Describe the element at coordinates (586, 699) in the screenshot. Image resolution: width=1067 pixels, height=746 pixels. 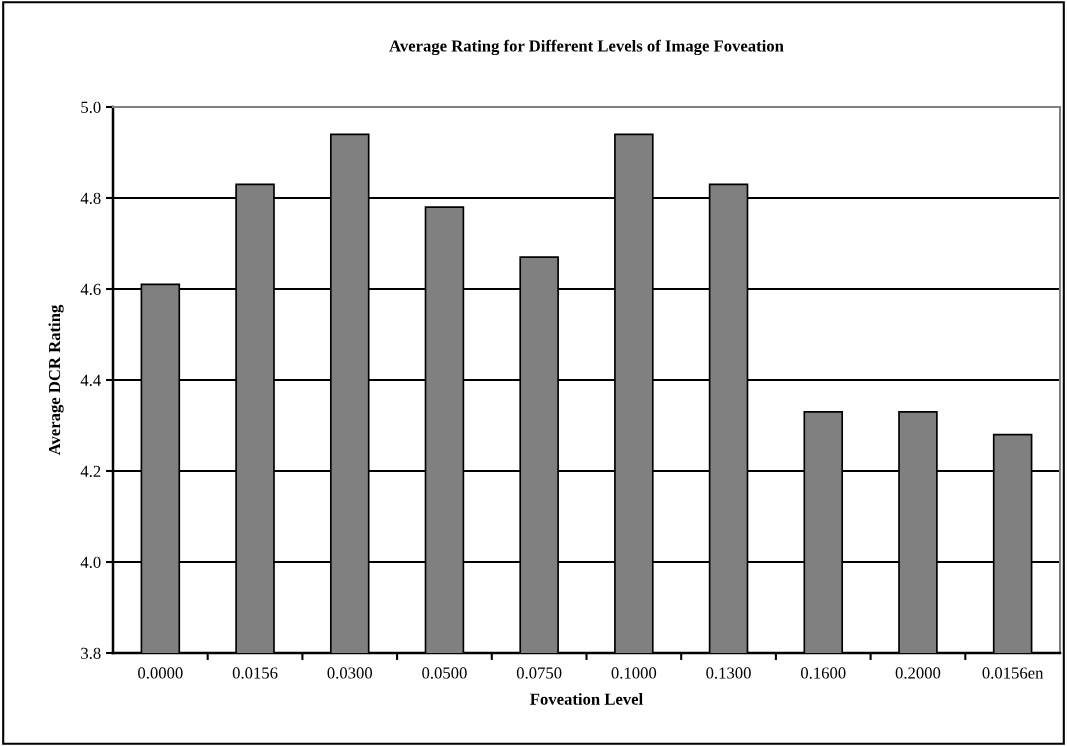
I see `x-axis-title: Foveation Level` at that location.